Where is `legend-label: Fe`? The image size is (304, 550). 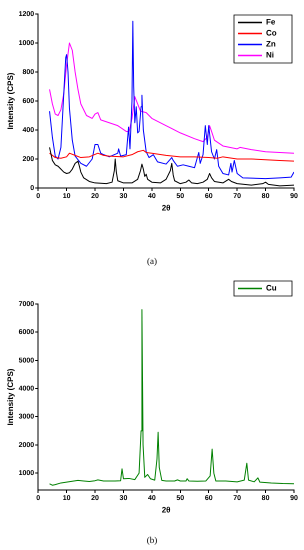 legend-label: Fe is located at coordinates (271, 22).